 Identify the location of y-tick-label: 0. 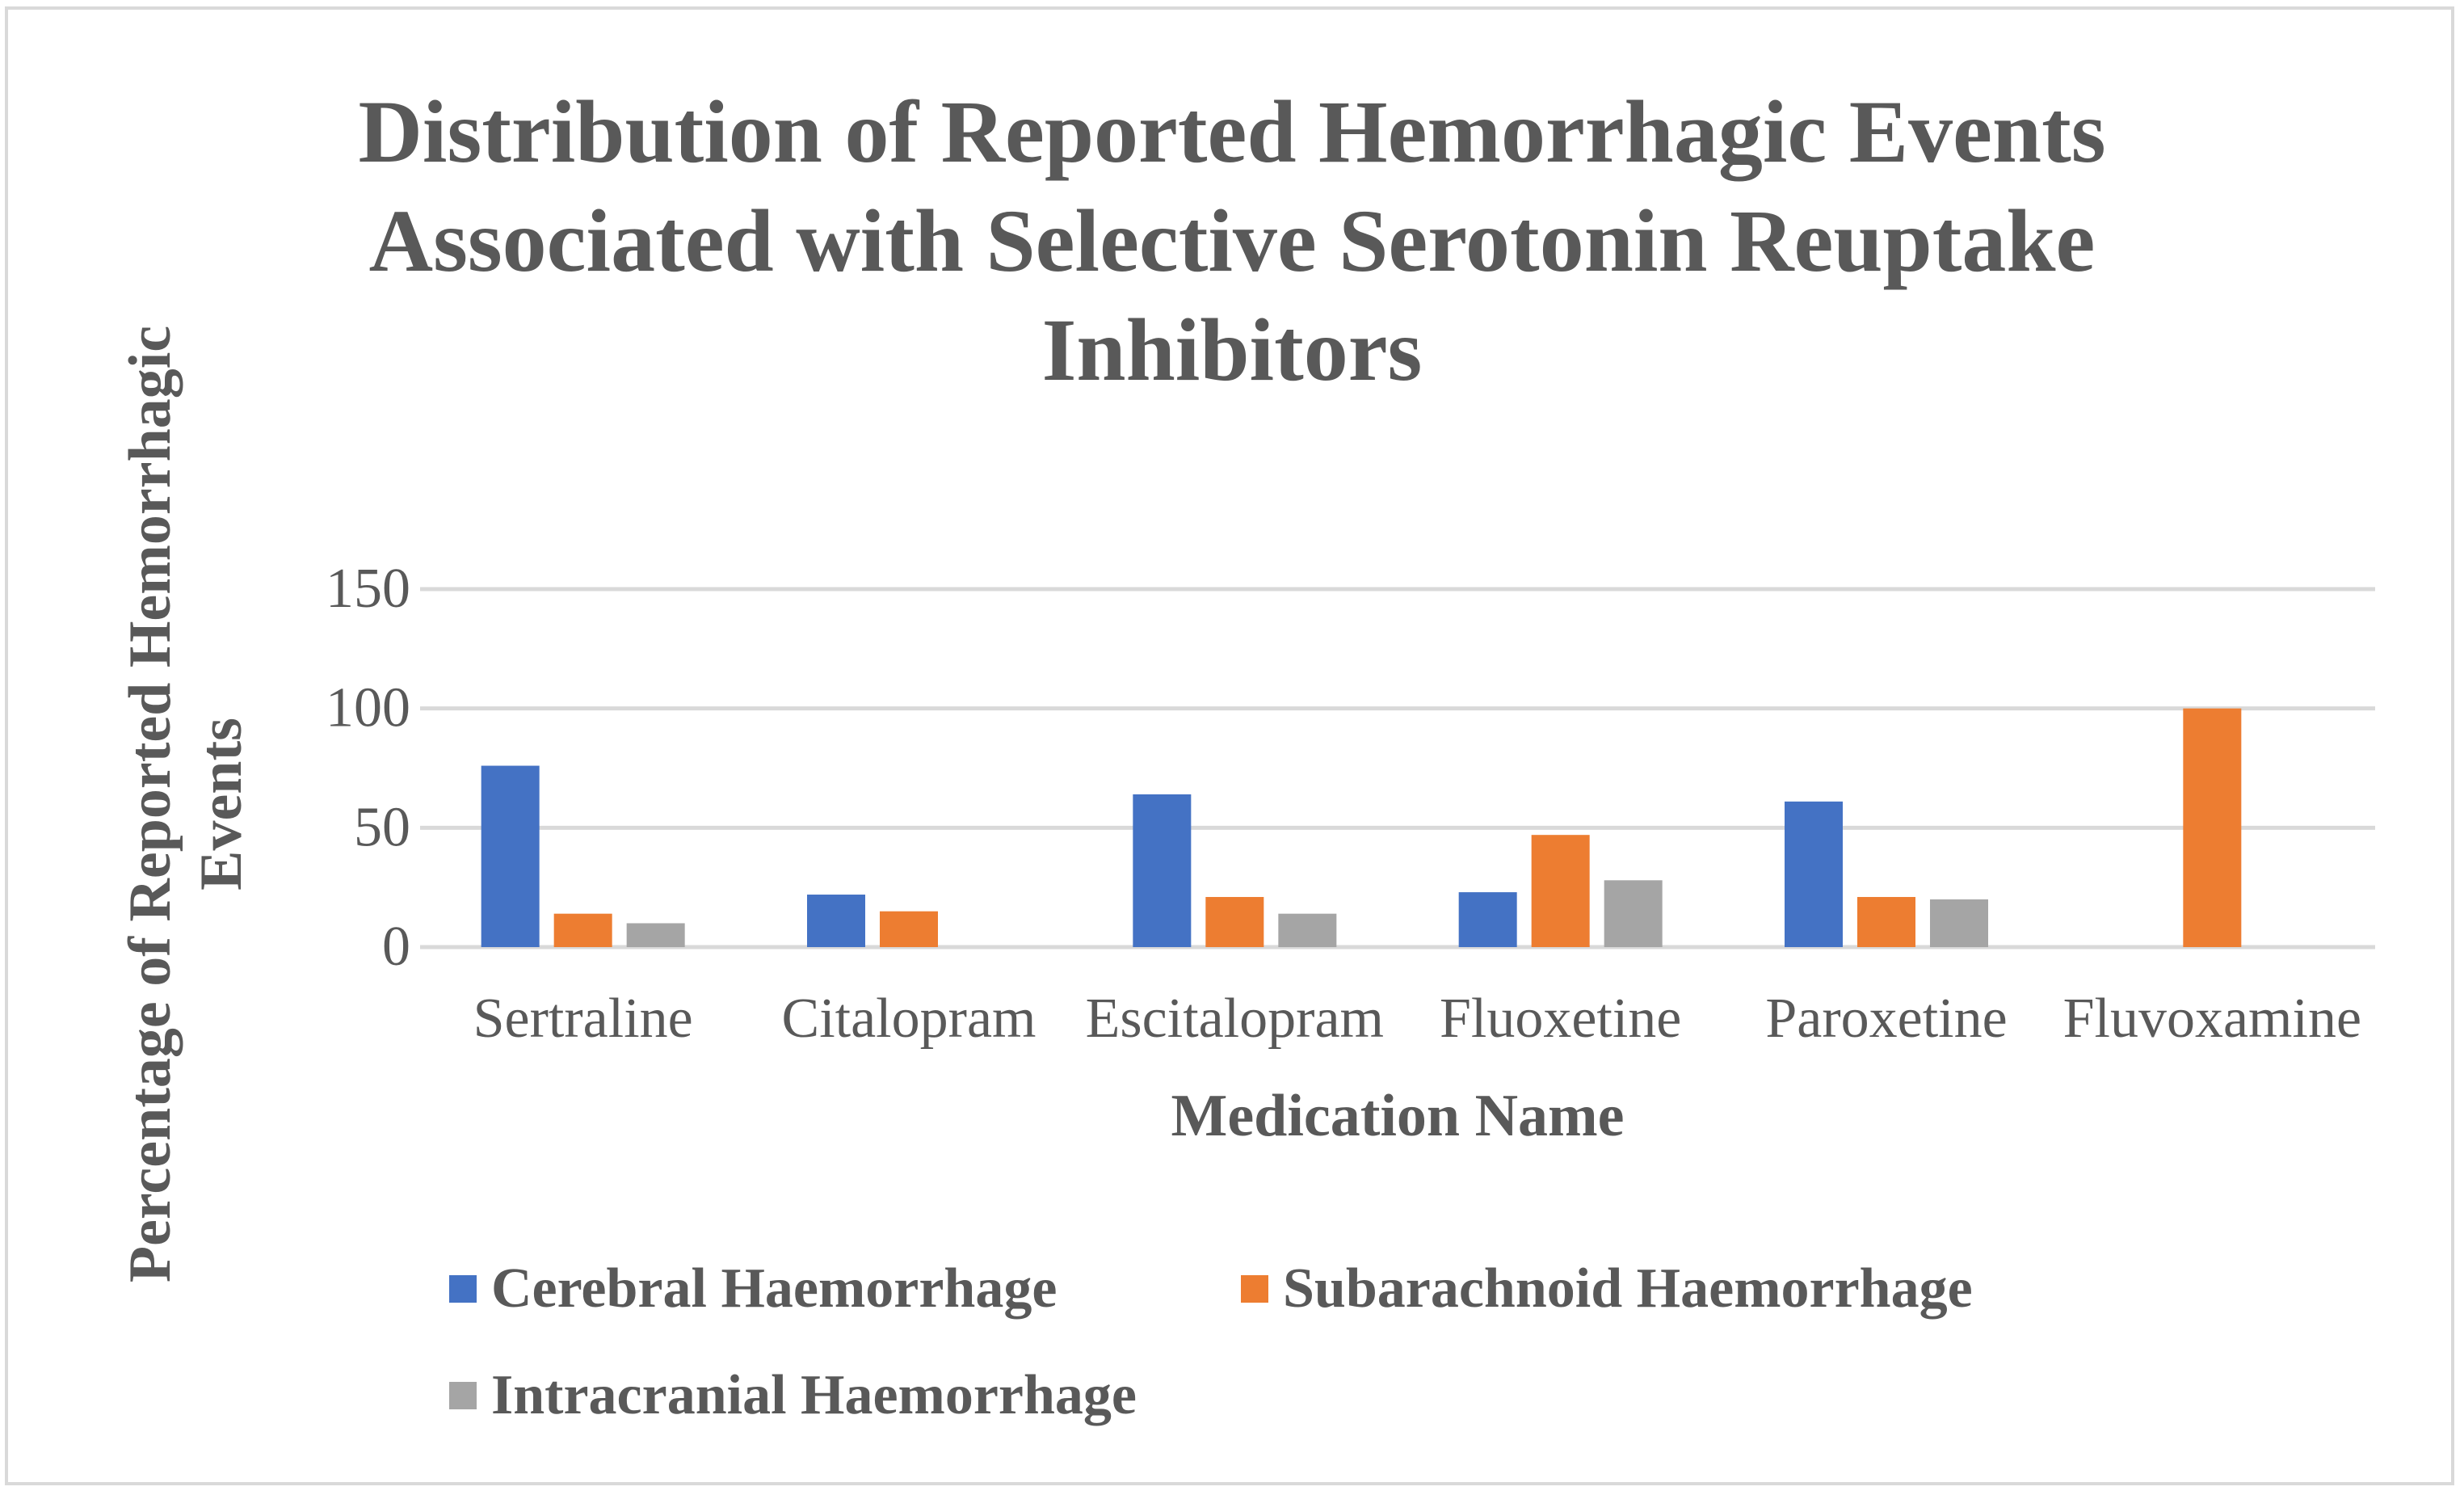
(396, 947).